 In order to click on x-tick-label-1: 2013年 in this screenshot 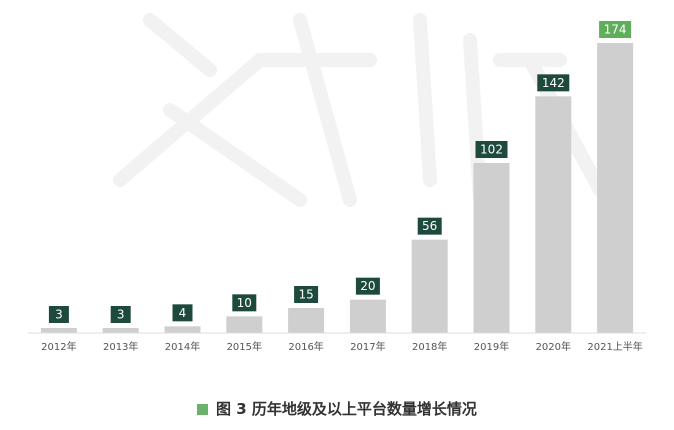, I will do `click(120, 346)`.